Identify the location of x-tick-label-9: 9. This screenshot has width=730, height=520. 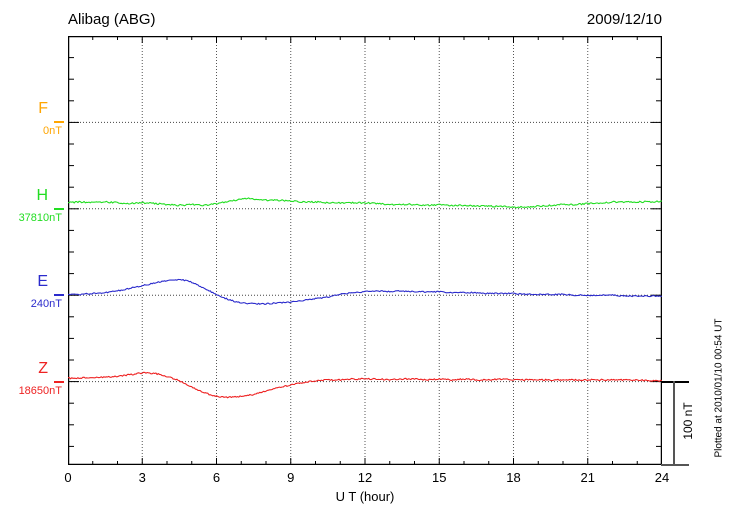
(291, 477).